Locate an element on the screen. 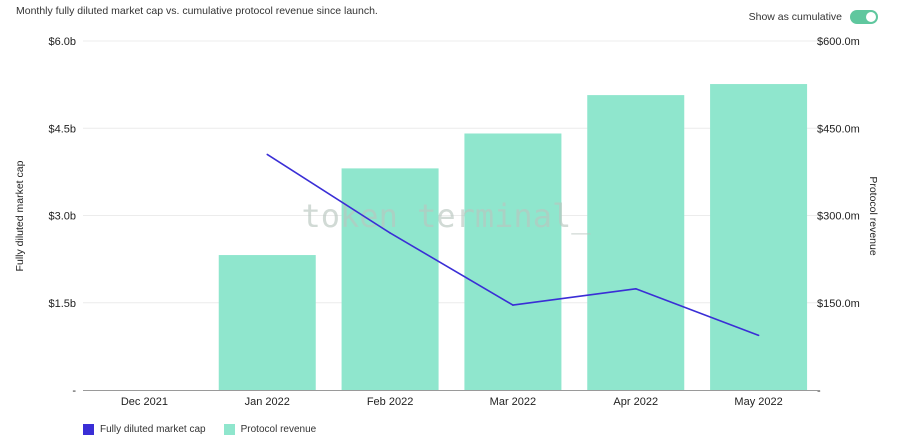 Image resolution: width=900 pixels, height=441 pixels. left-axis-title: Fully diluted market cap is located at coordinates (20, 215).